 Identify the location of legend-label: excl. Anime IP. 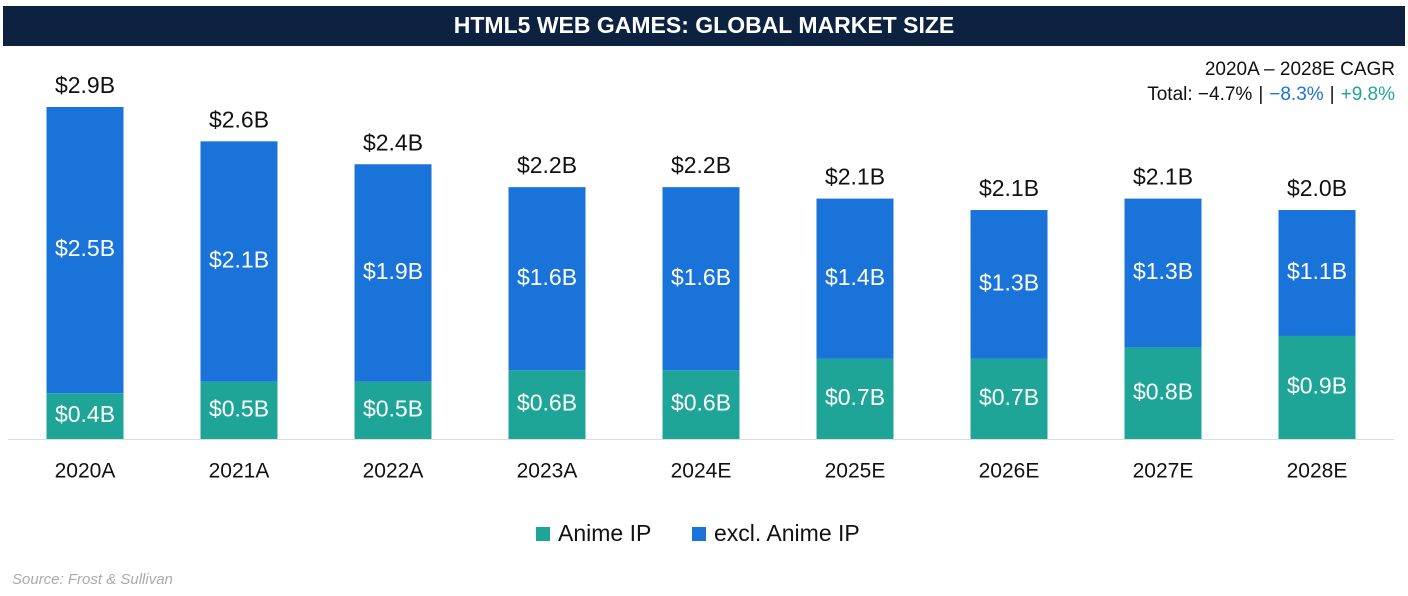
(787, 533).